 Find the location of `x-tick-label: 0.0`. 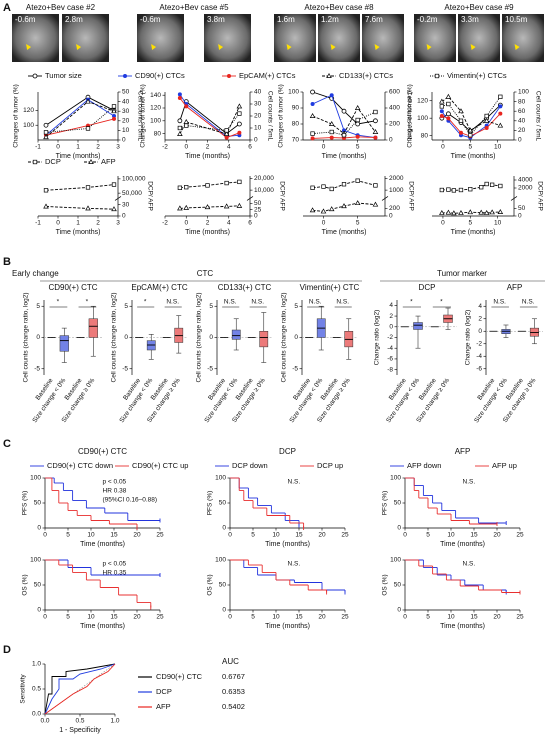

x-tick-label: 0.0 is located at coordinates (44, 721).